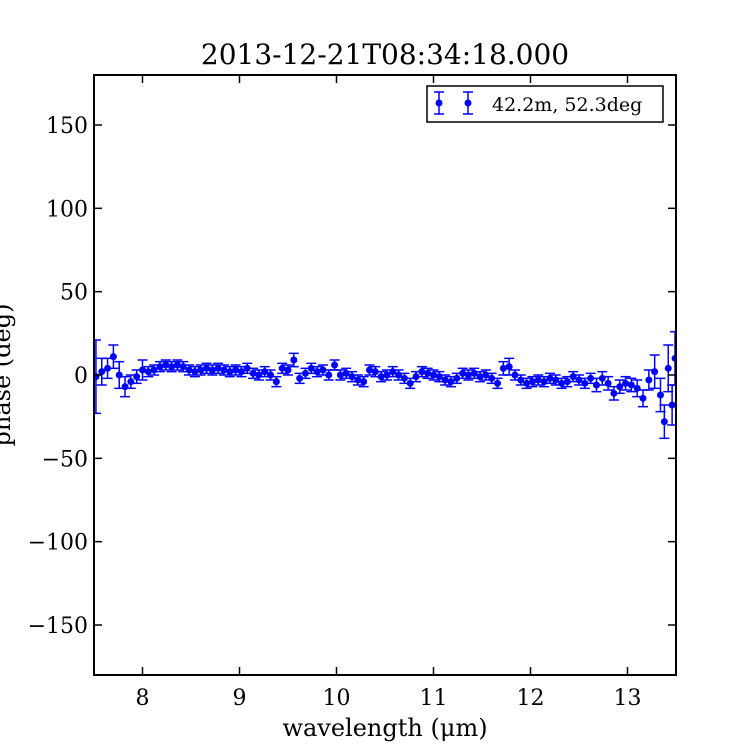 The width and height of the screenshot is (750, 750). I want to click on y-axis-label: phase (deg), so click(8, 375).